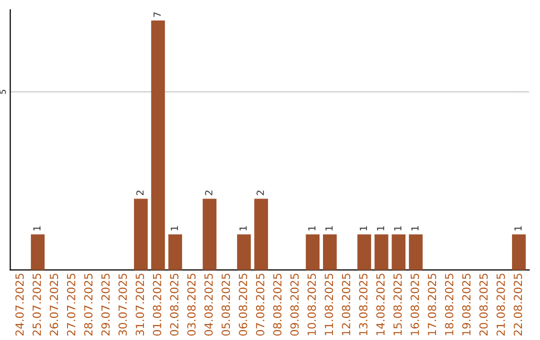  I want to click on x-tick-label: 15.08.2025, so click(397, 305).